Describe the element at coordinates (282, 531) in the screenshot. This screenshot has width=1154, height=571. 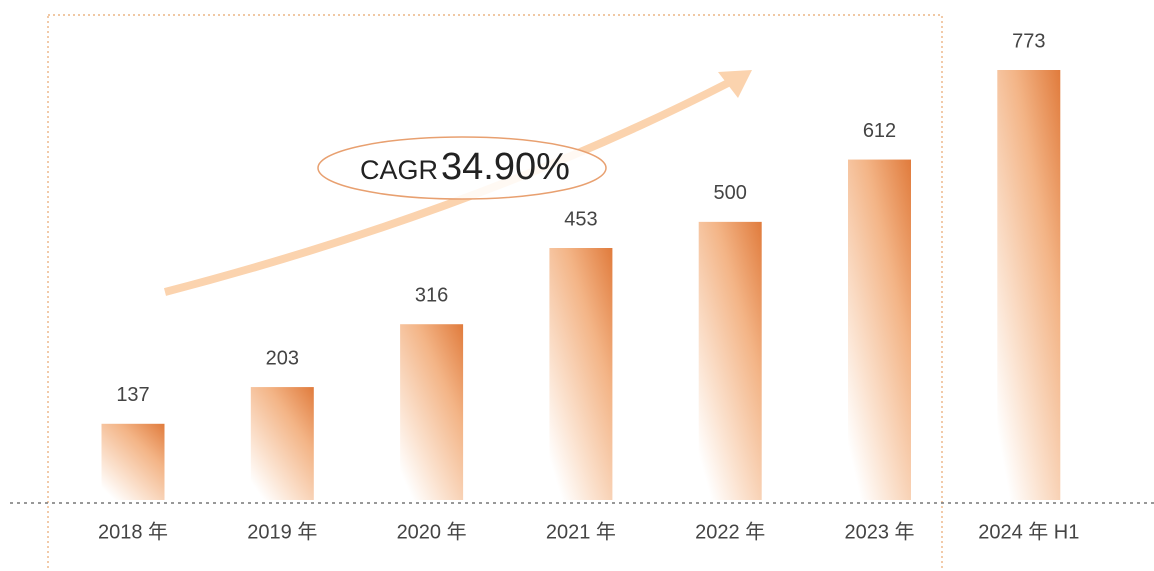
I see `x-tick-label: 2019 年` at that location.